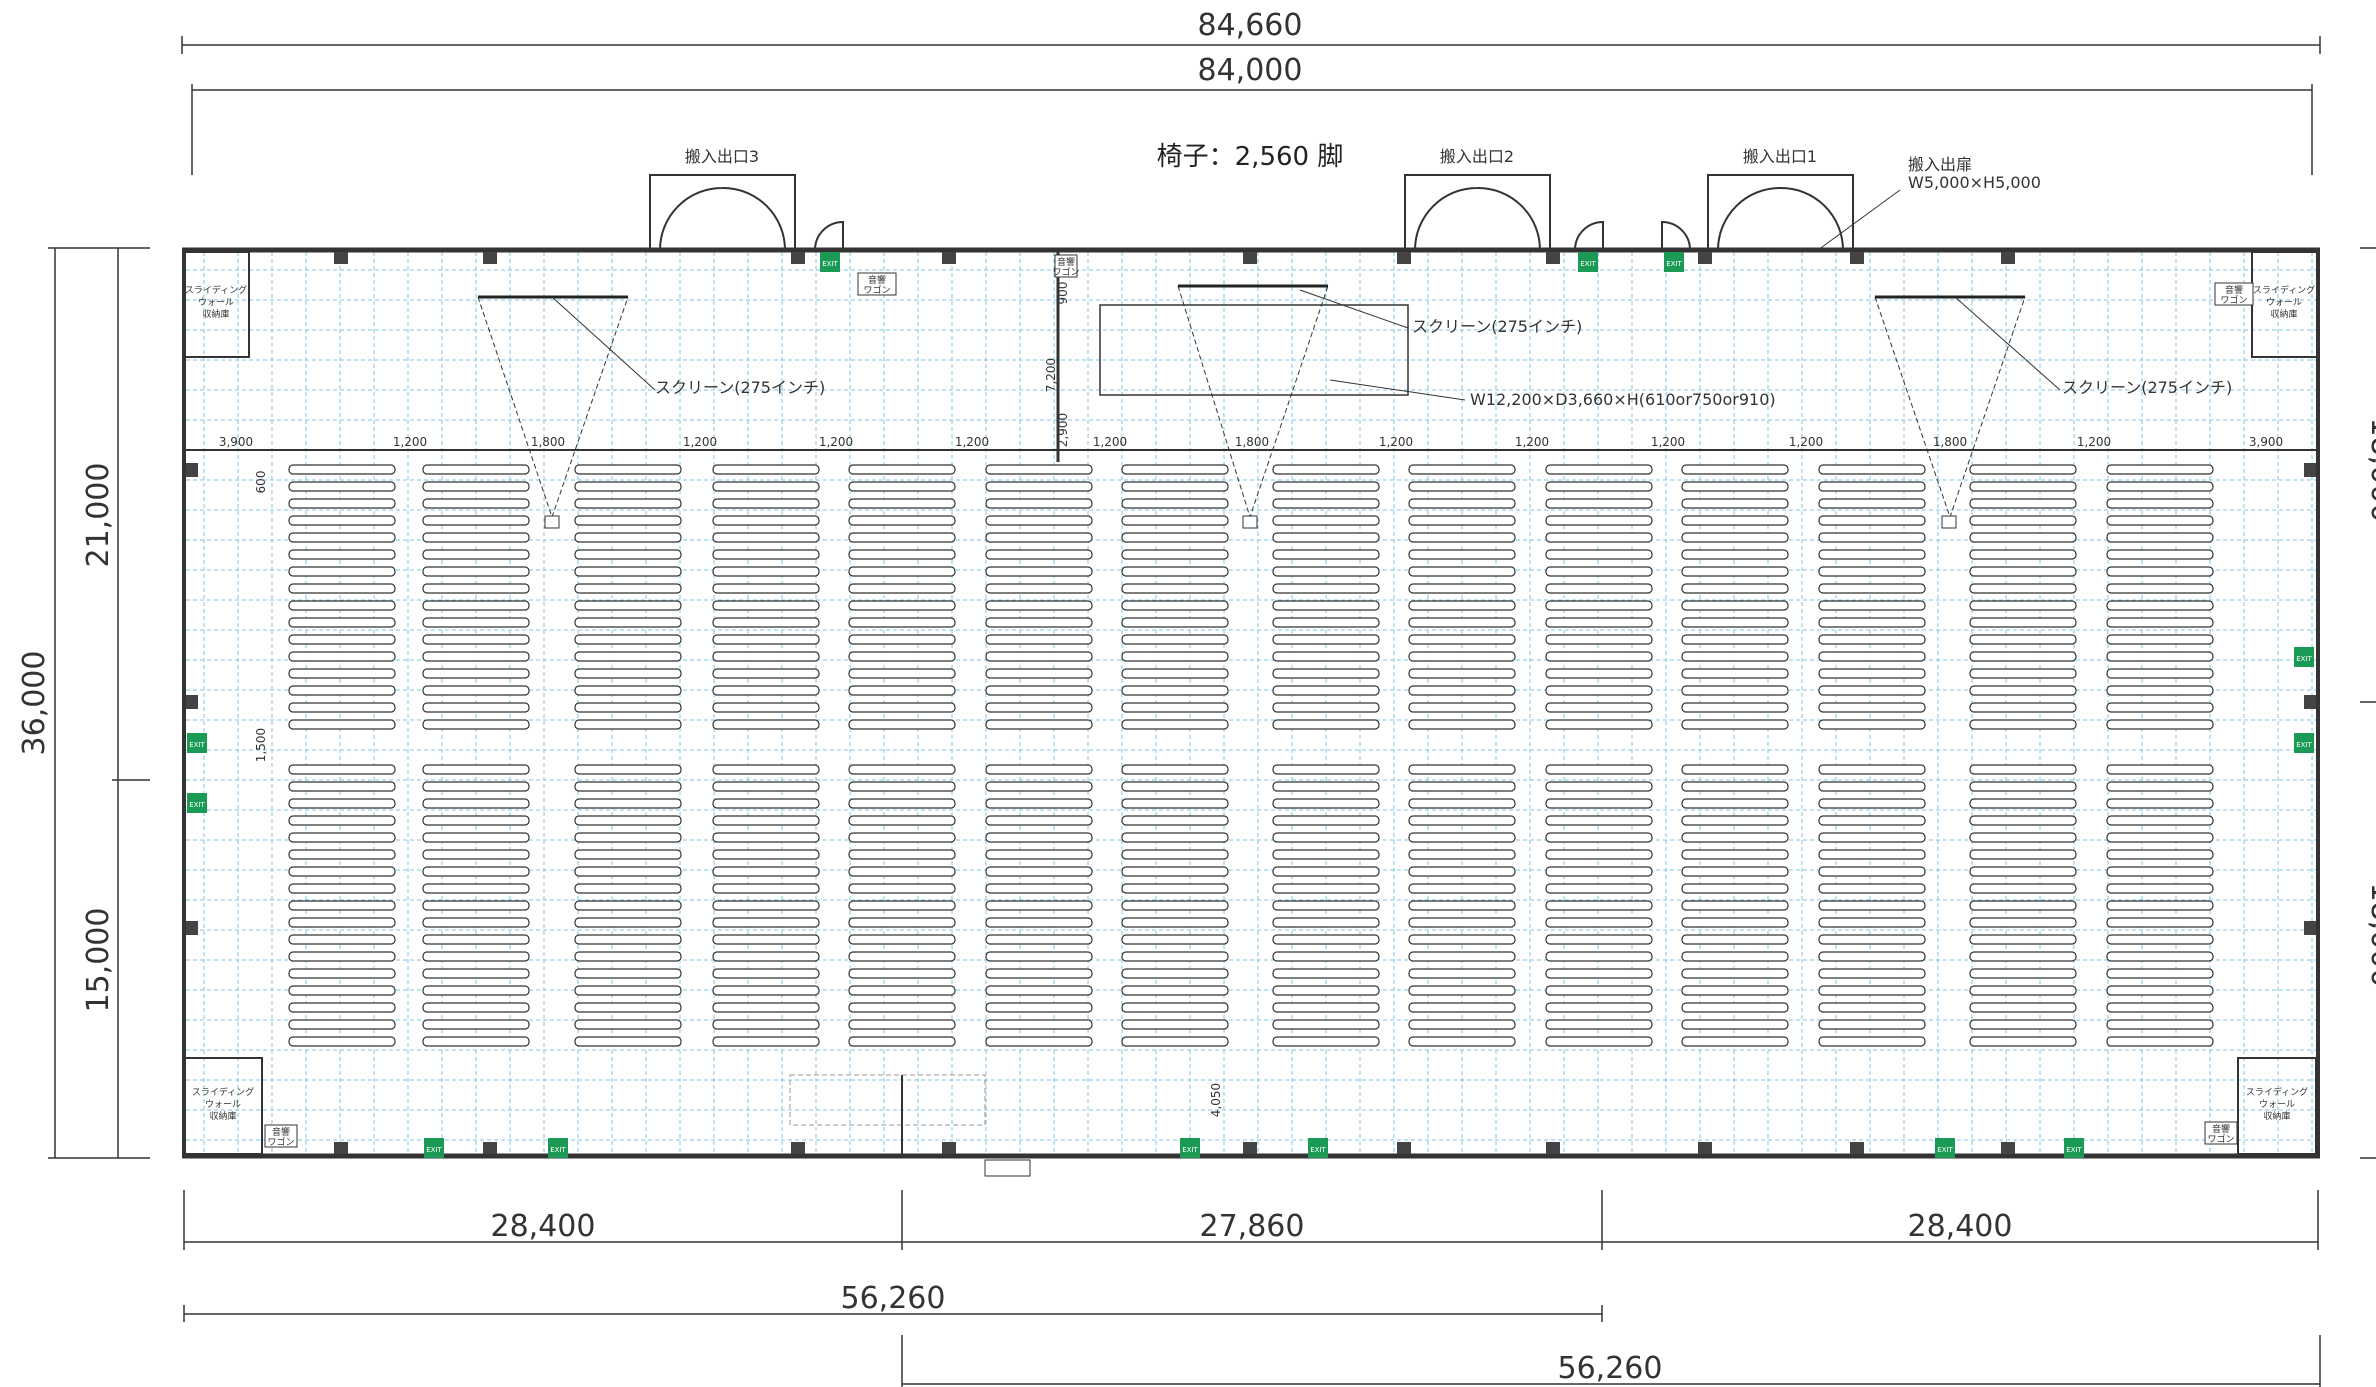 This screenshot has width=2376, height=1387. What do you see at coordinates (215, 314) in the screenshot?
I see `storage-tl-3: 収納庫` at bounding box center [215, 314].